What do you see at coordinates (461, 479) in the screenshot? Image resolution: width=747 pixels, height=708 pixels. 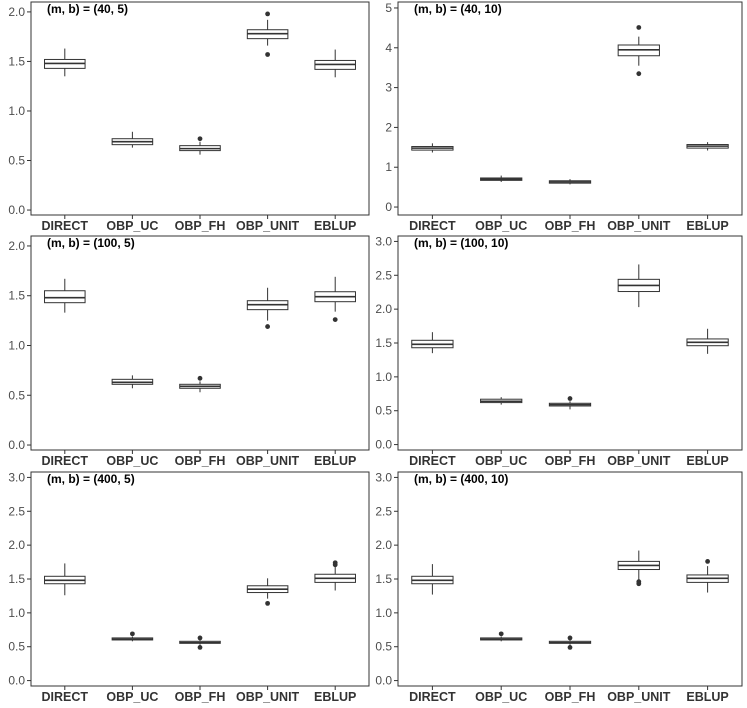 I see `panel-title: (m, b) = (400, 10)` at bounding box center [461, 479].